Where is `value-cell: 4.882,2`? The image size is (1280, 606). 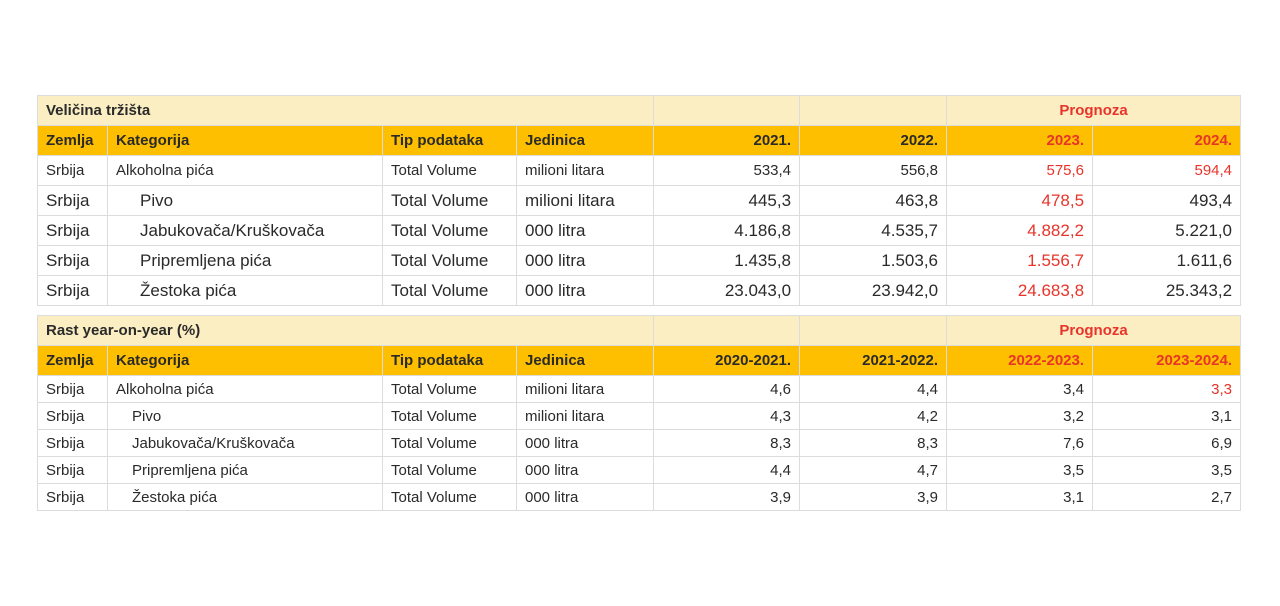 value-cell: 4.882,2 is located at coordinates (1020, 230).